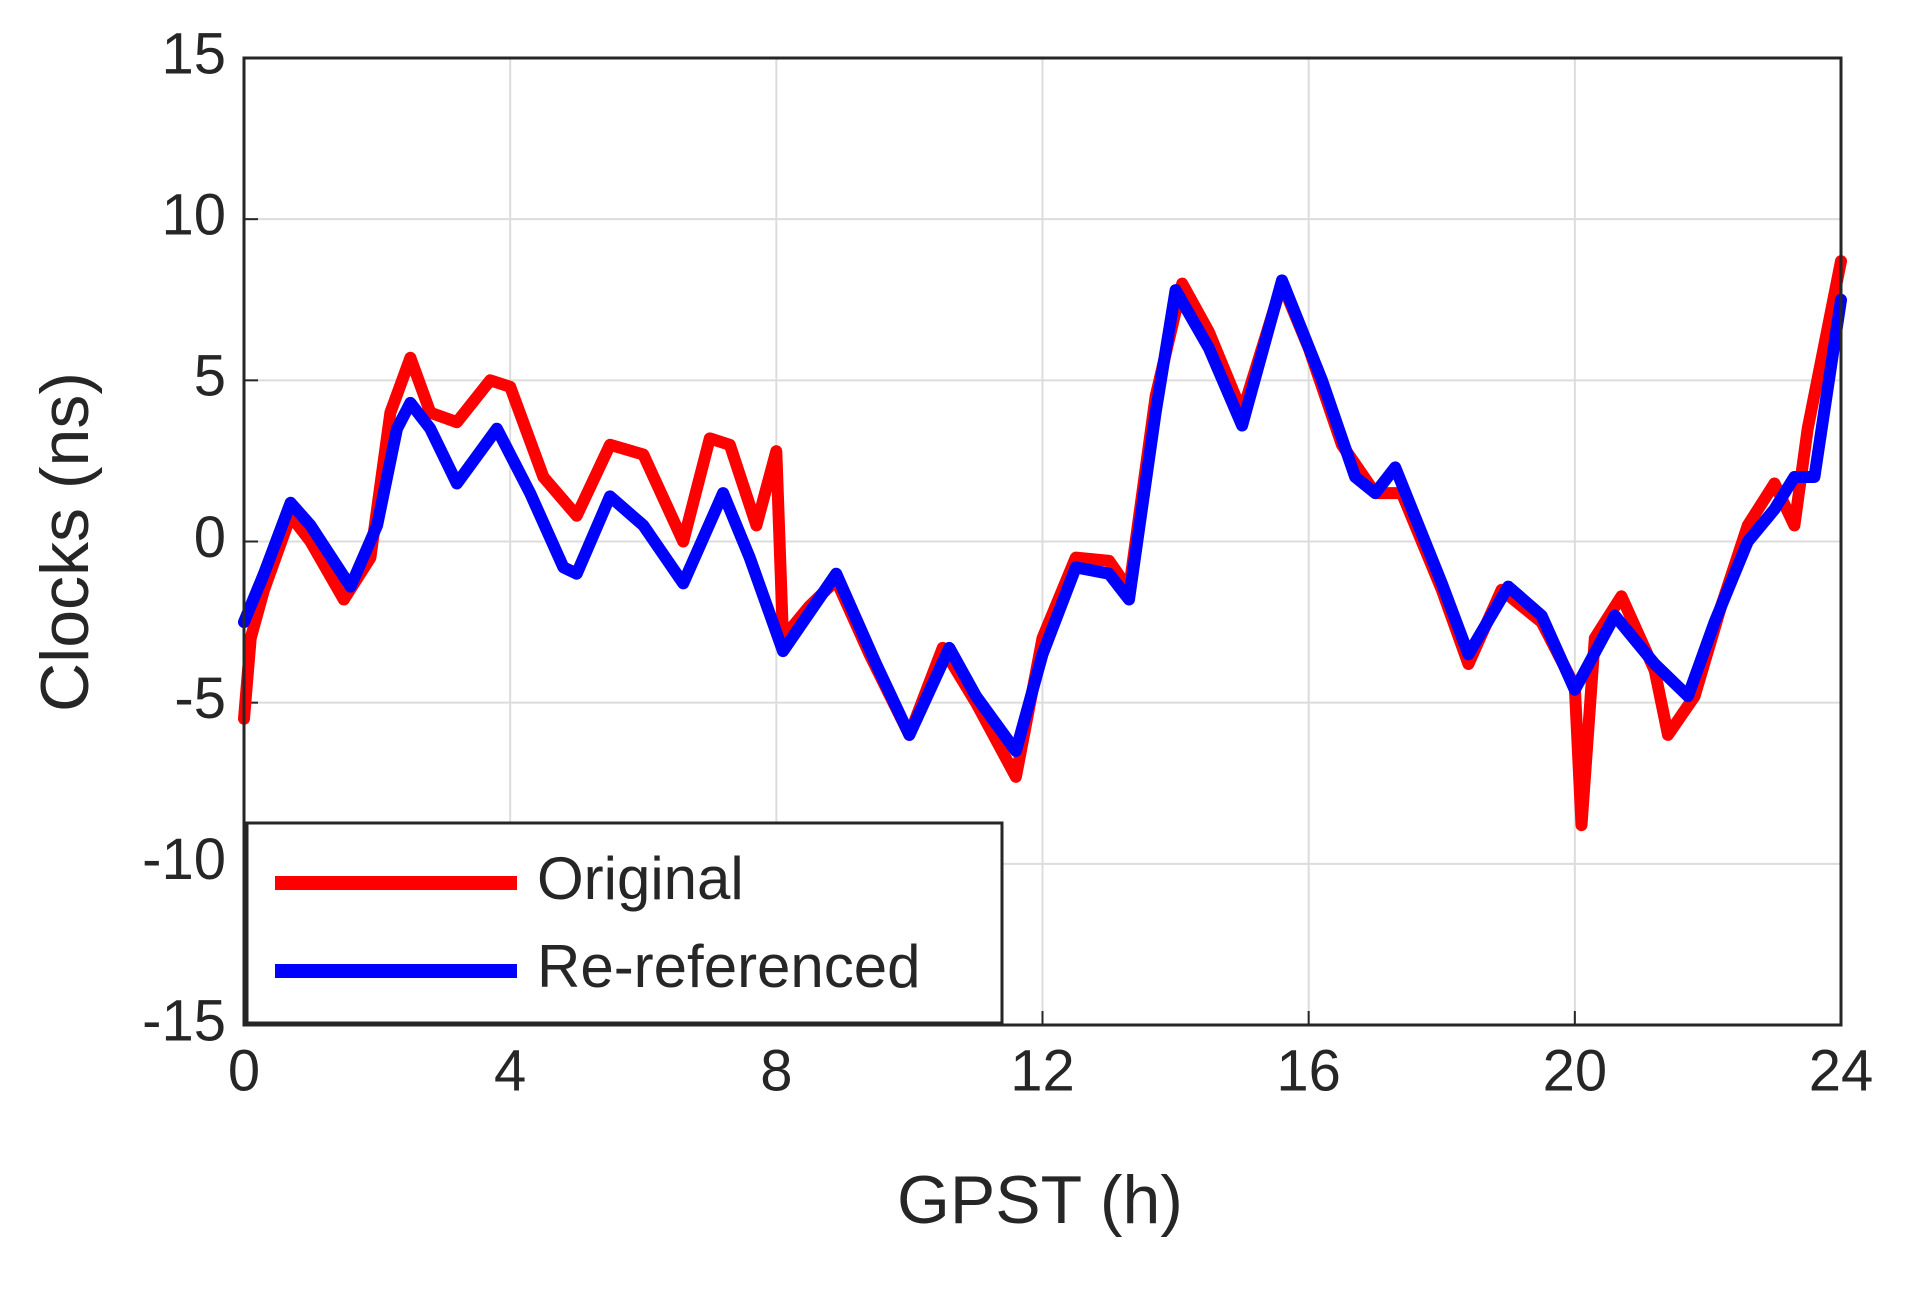 The image size is (1911, 1298). Describe the element at coordinates (729, 966) in the screenshot. I see `legend-label: Re-referenced` at that location.